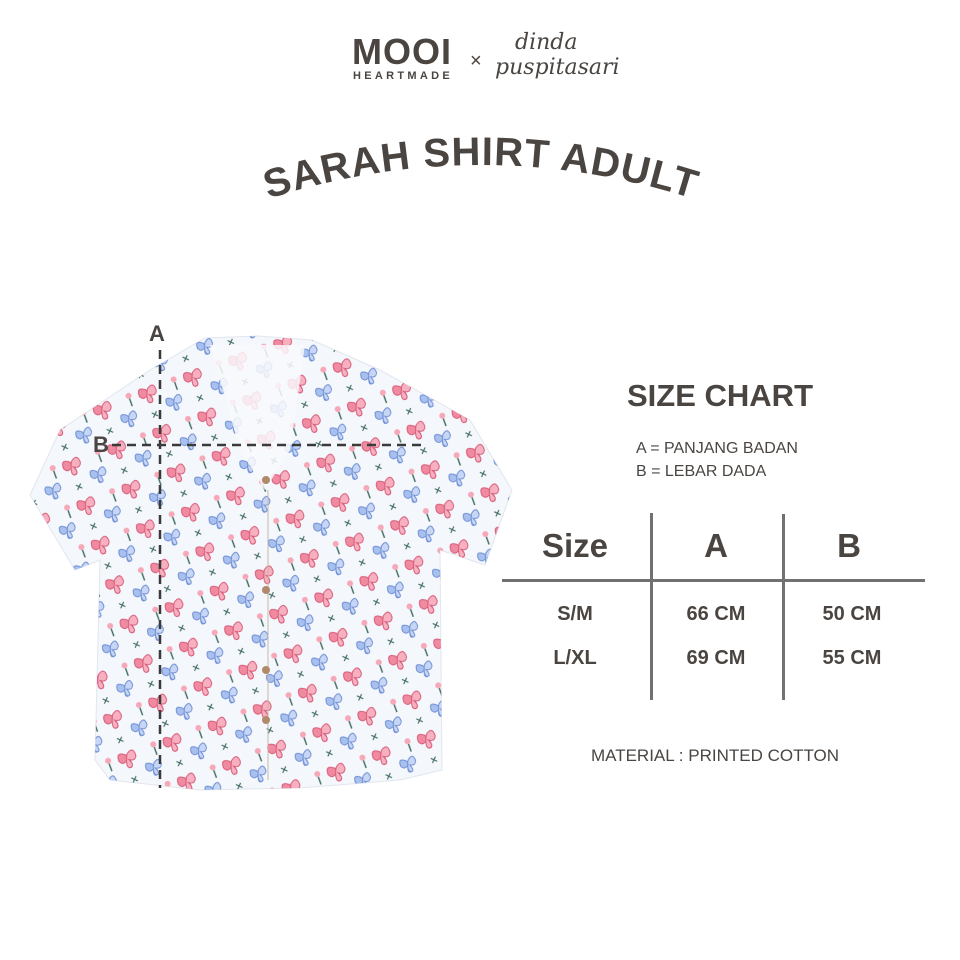  I want to click on material-note: MATERIAL : PRINTED COTTON, so click(715, 755).